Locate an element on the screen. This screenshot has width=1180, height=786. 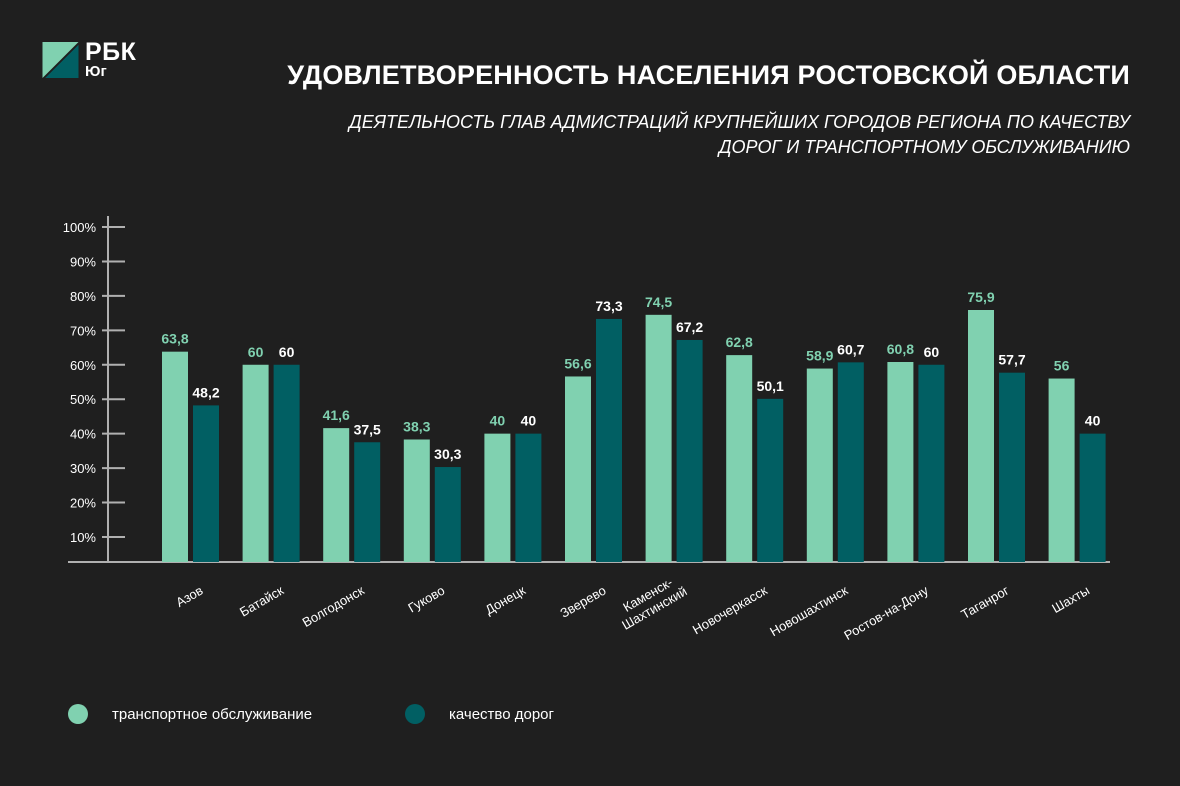
data-label: 62,8 is located at coordinates (739, 342).